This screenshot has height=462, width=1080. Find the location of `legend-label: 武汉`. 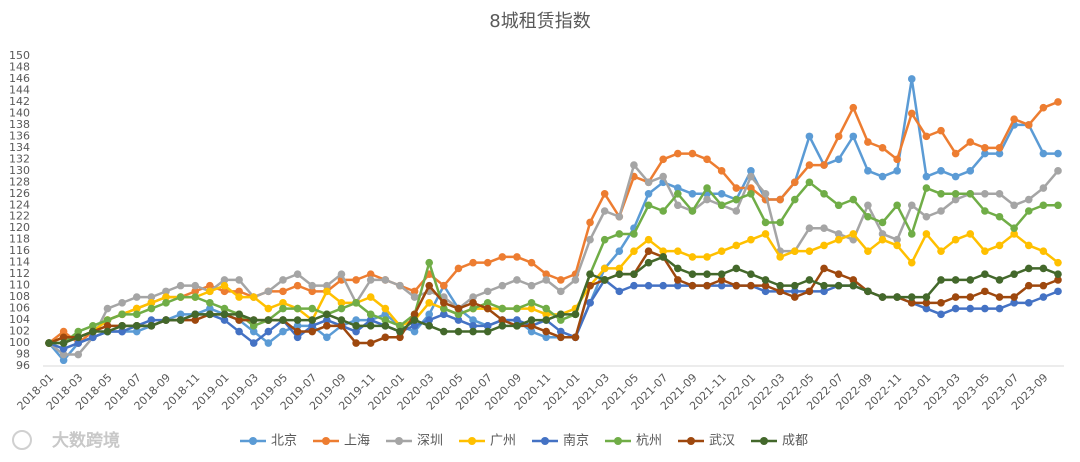

legend-label: 武汉 is located at coordinates (722, 441).